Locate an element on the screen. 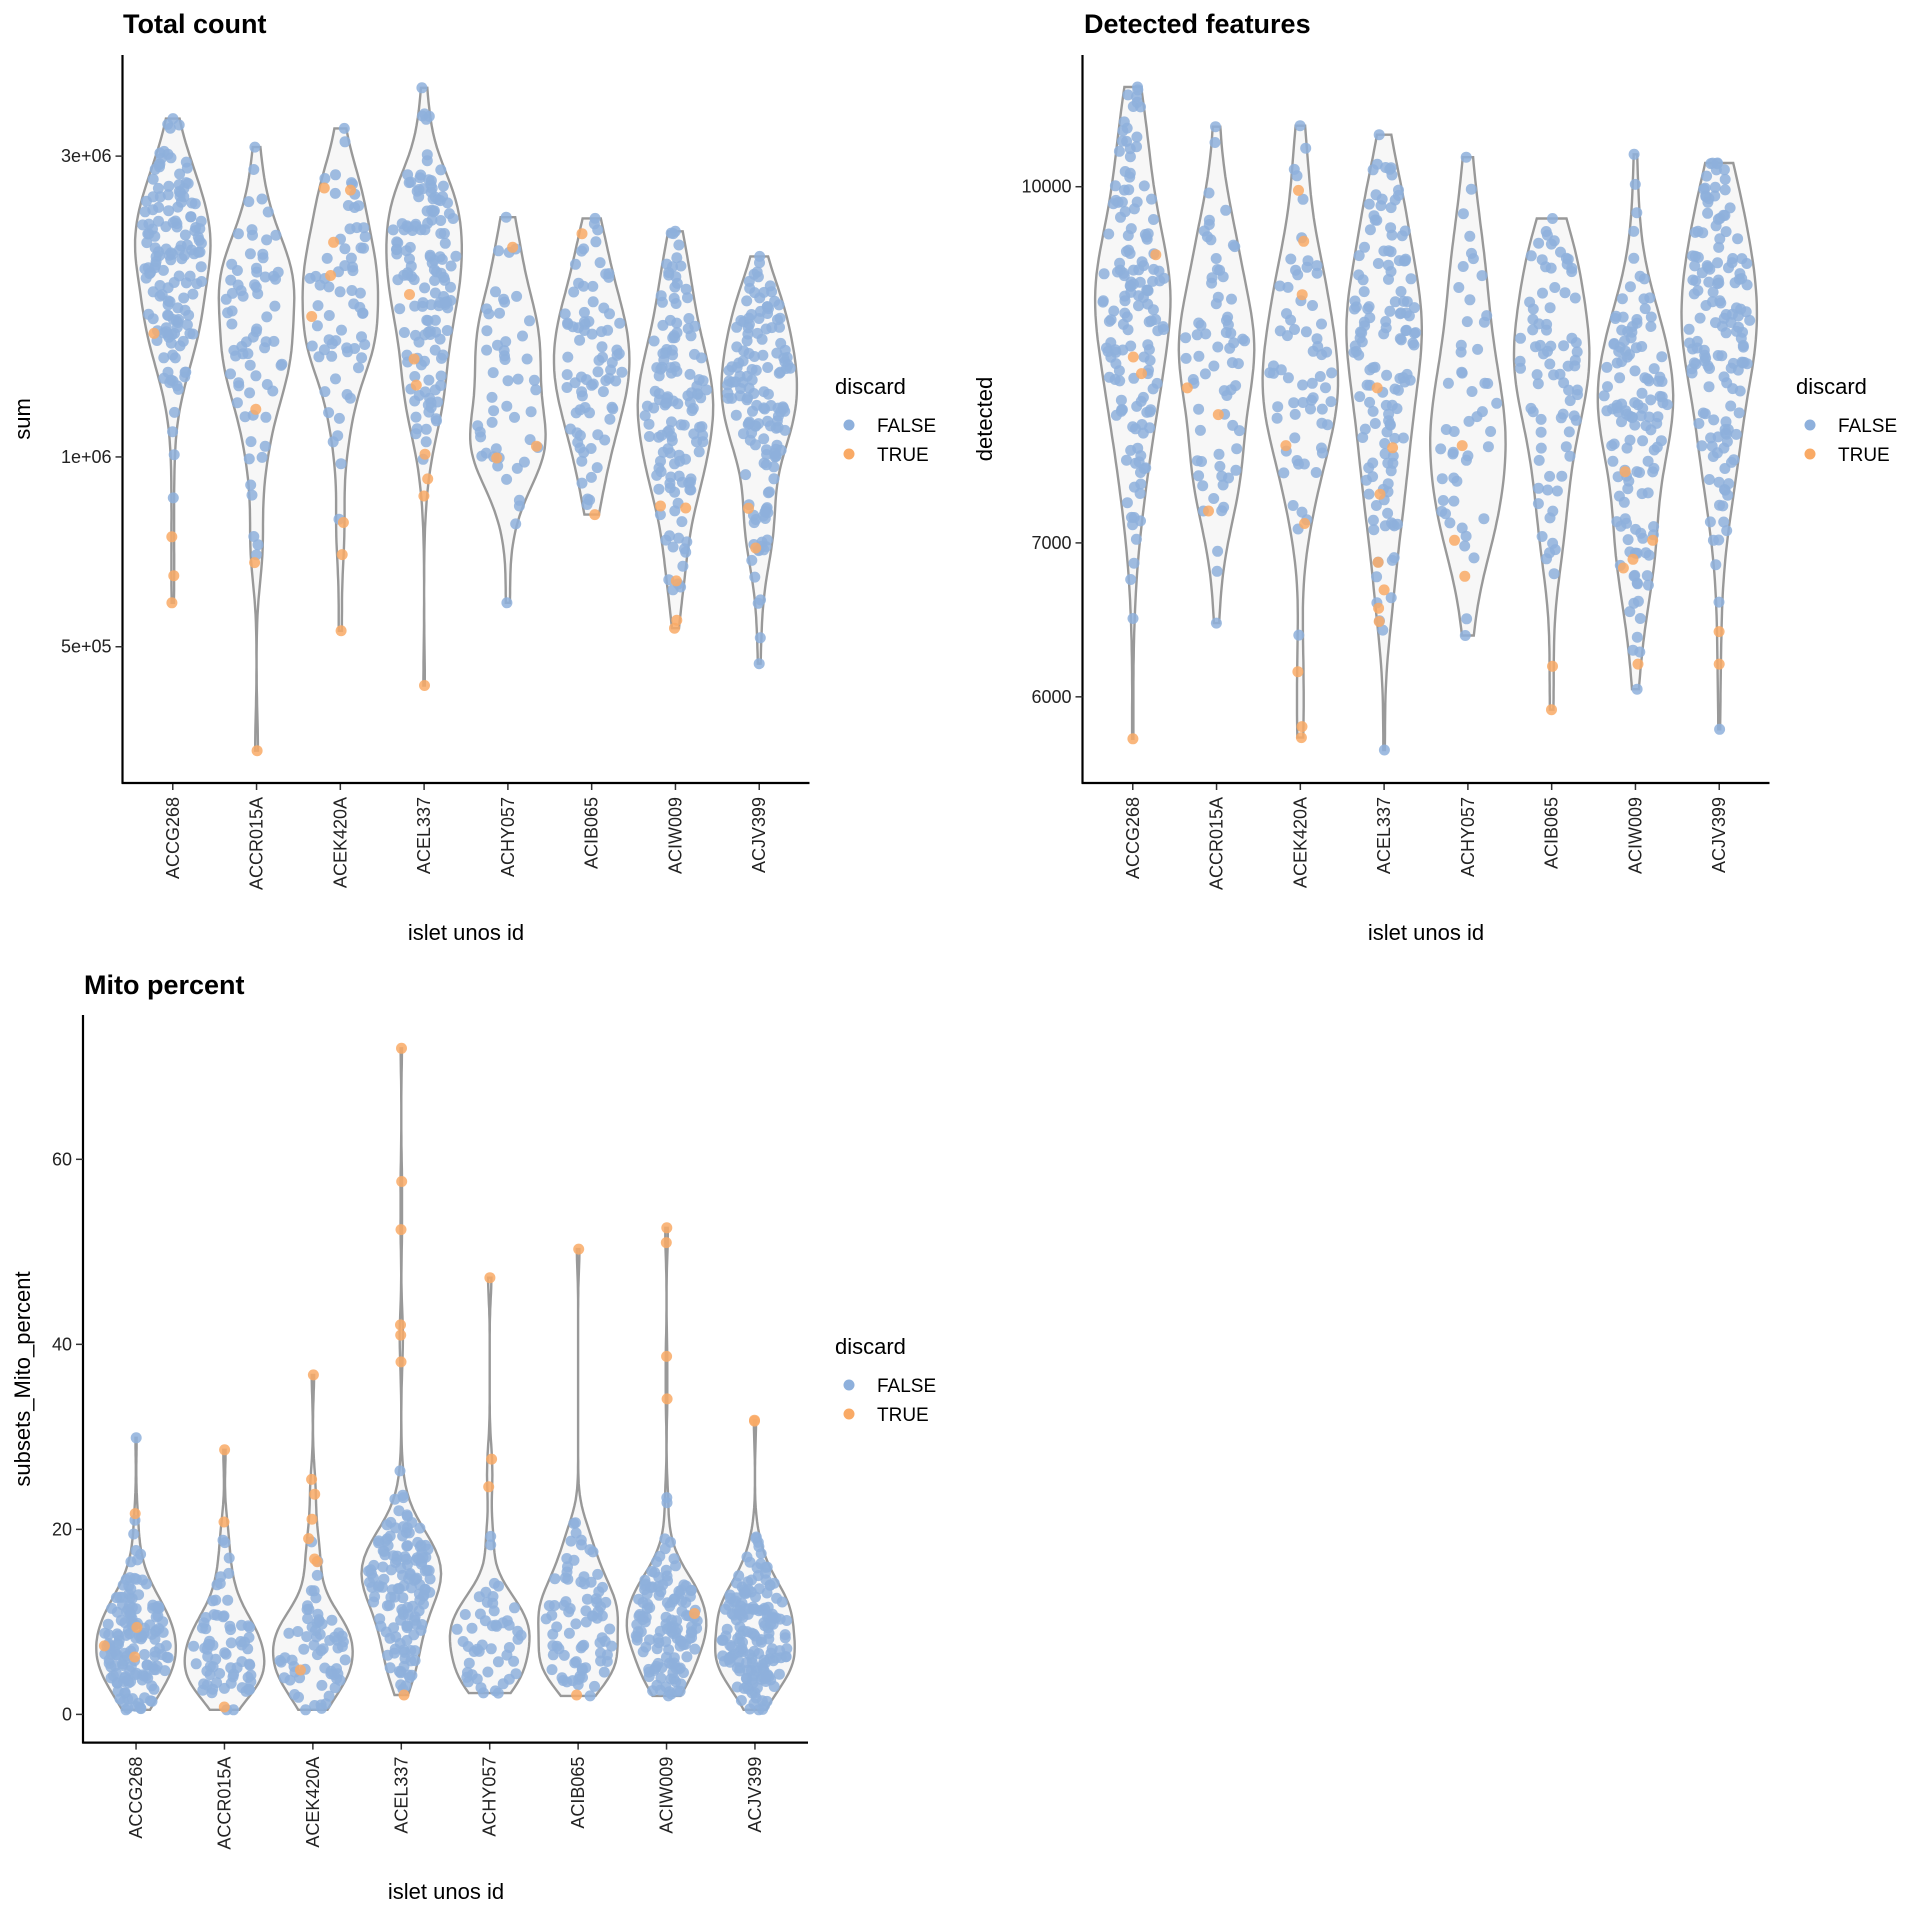 This screenshot has height=1920, width=1920. y-tick-label: 1e+06 is located at coordinates (86, 457).